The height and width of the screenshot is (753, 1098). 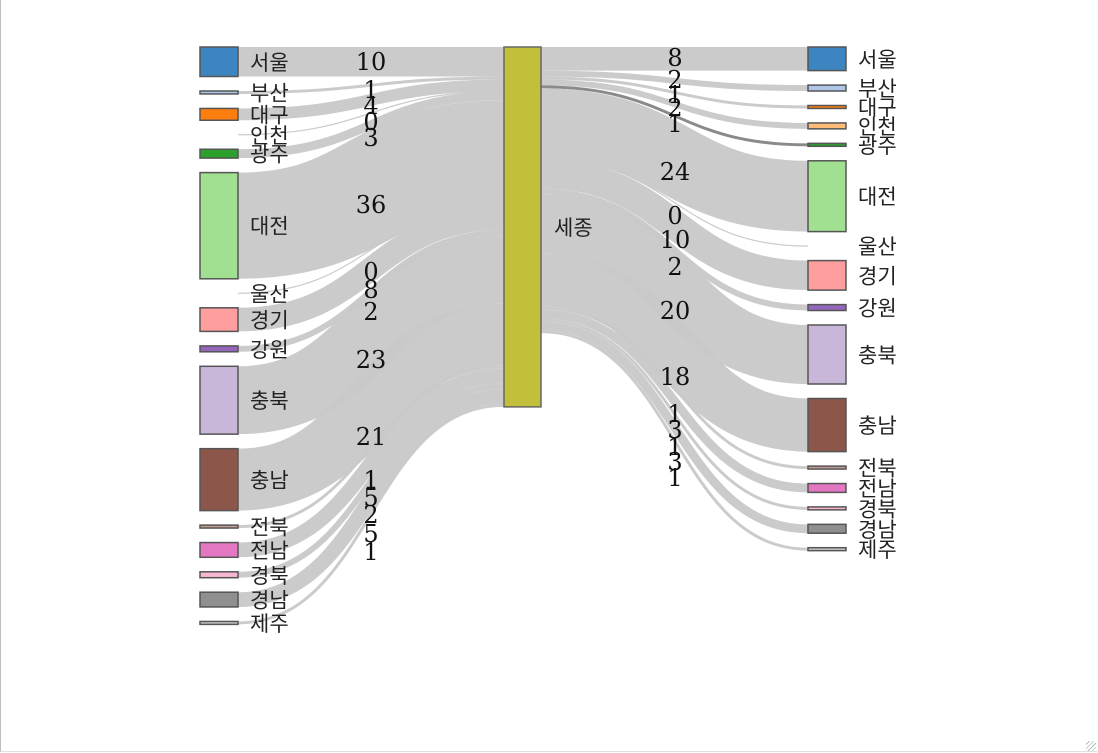 I want to click on target-value-0: 8, so click(x=674, y=58).